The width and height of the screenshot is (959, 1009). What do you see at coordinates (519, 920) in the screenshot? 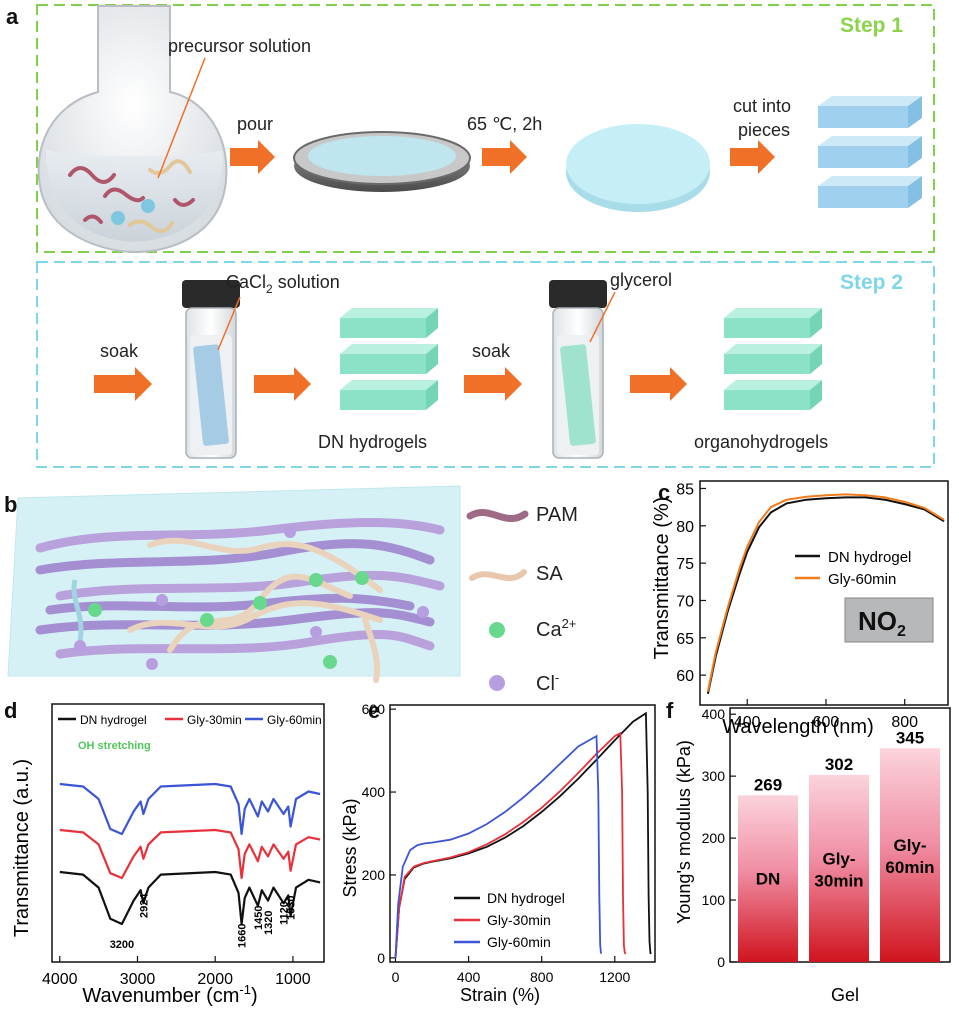
I see `e-legend-label: Gly-30min` at bounding box center [519, 920].